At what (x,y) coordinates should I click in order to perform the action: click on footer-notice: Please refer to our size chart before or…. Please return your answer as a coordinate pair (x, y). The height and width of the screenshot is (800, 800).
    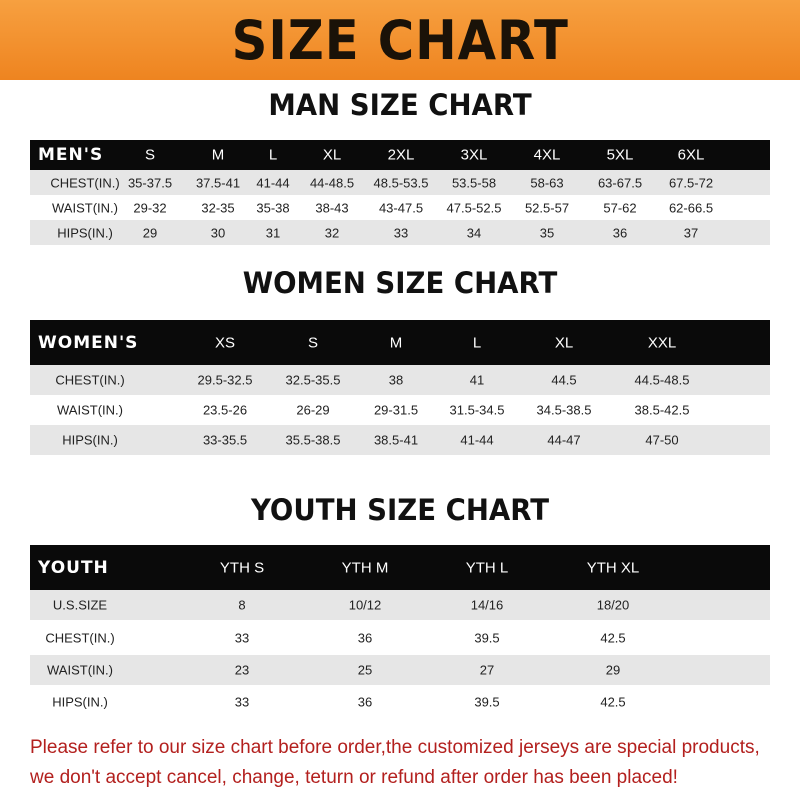
    Looking at the image, I should click on (410, 763).